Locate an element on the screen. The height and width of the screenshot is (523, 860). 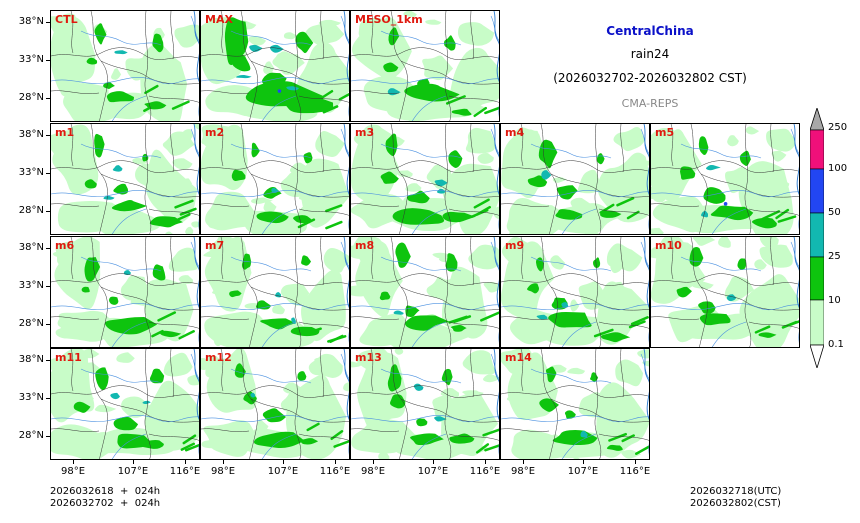
longitude-label: 98°E is located at coordinates (223, 471).